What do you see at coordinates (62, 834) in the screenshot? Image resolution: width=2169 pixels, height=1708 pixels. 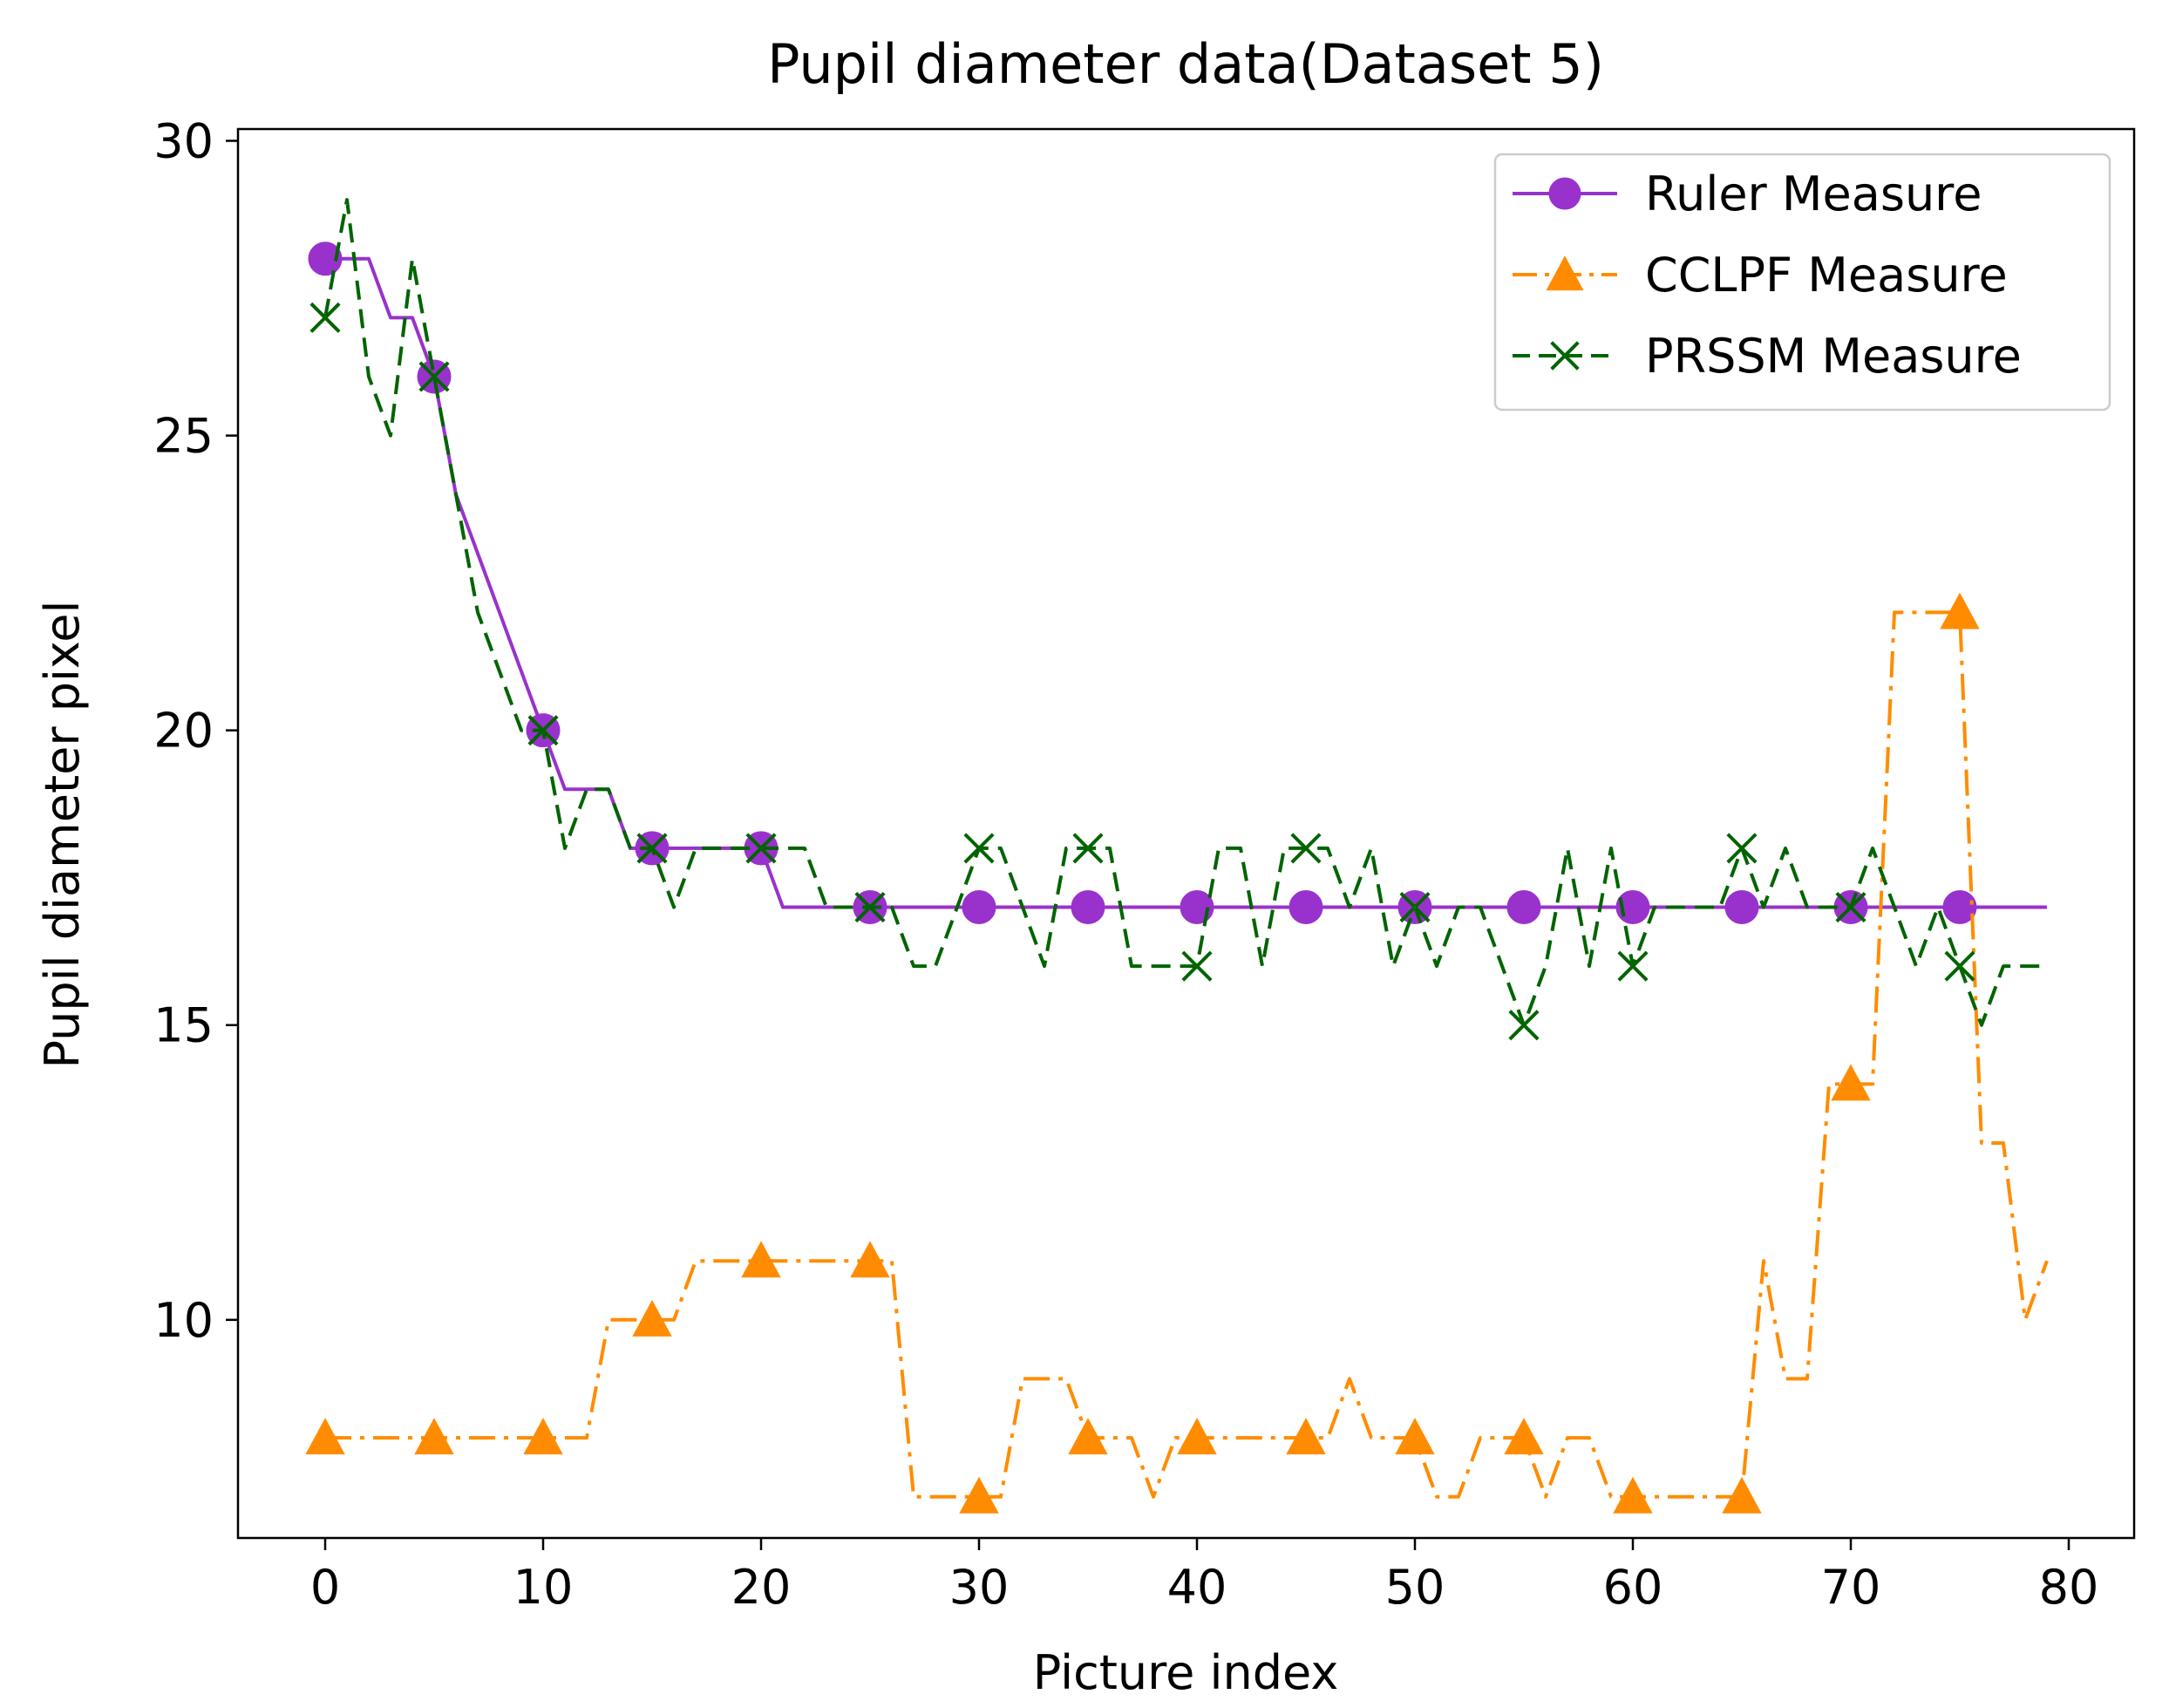 I see `y-axis-label: Pupil diameter pixel` at bounding box center [62, 834].